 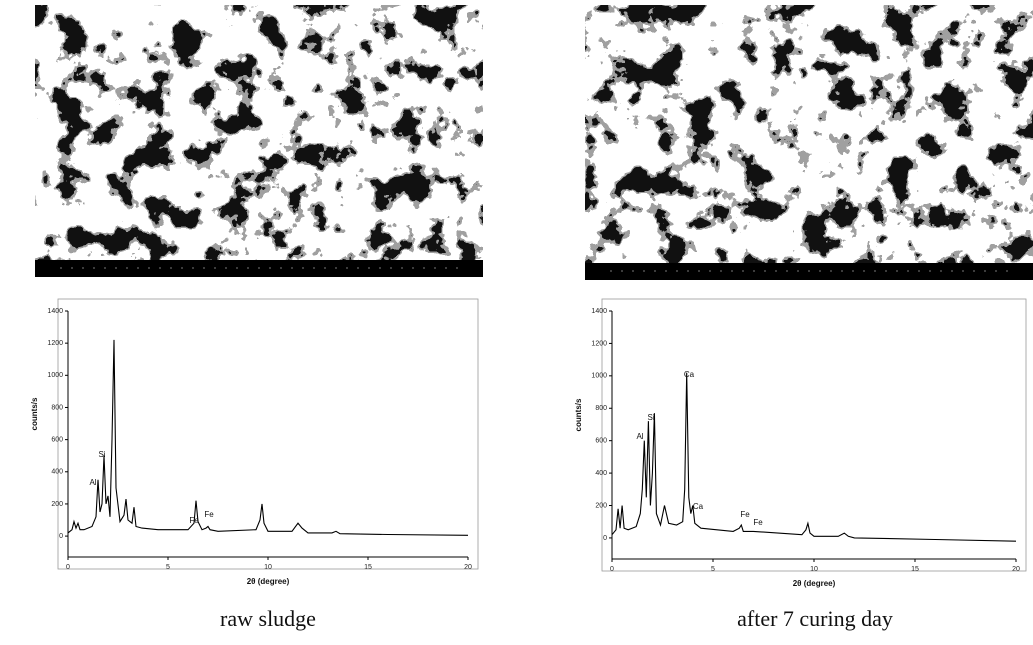 What do you see at coordinates (815, 618) in the screenshot?
I see `caption: after 7 curing day` at bounding box center [815, 618].